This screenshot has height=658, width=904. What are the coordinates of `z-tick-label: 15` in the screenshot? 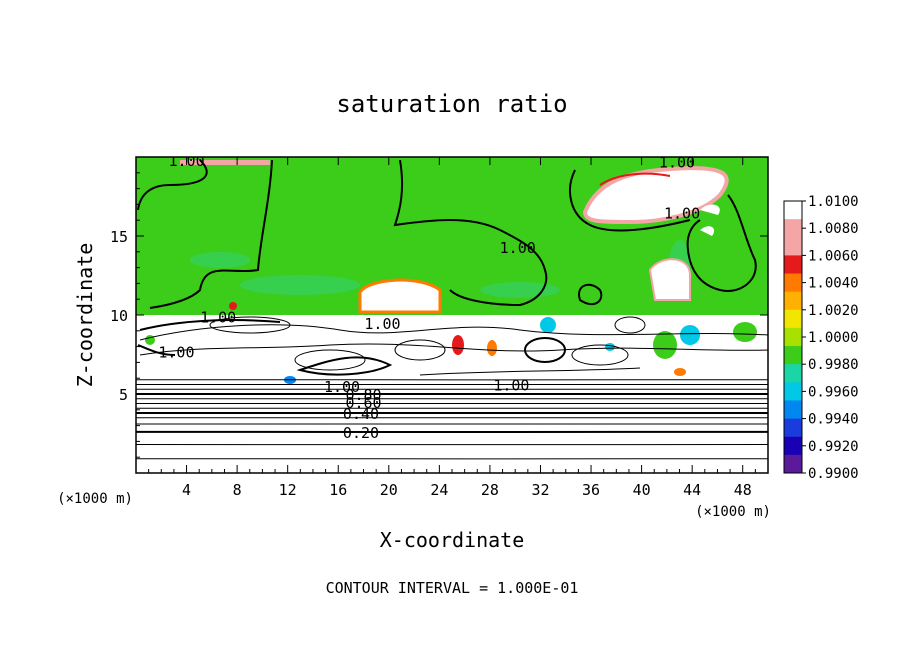 It's located at (119, 237).